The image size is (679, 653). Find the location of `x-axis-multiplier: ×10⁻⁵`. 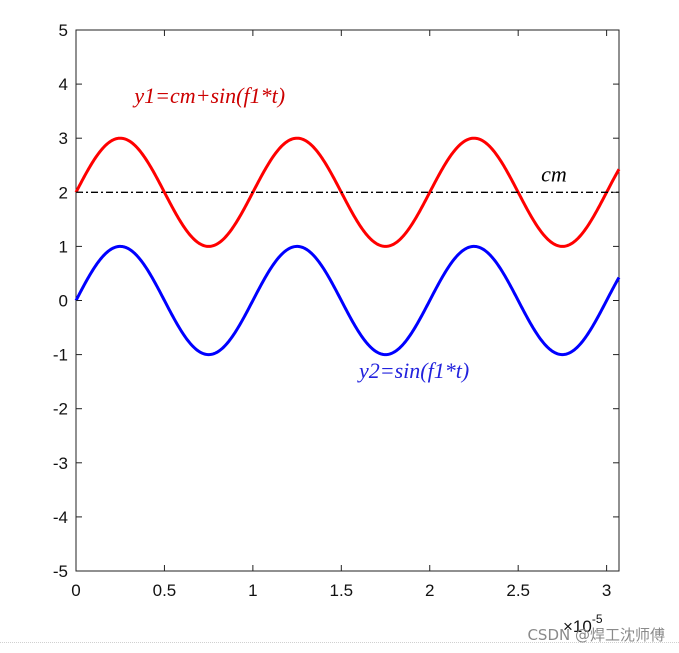

x-axis-multiplier: ×10⁻⁵ is located at coordinates (583, 624).